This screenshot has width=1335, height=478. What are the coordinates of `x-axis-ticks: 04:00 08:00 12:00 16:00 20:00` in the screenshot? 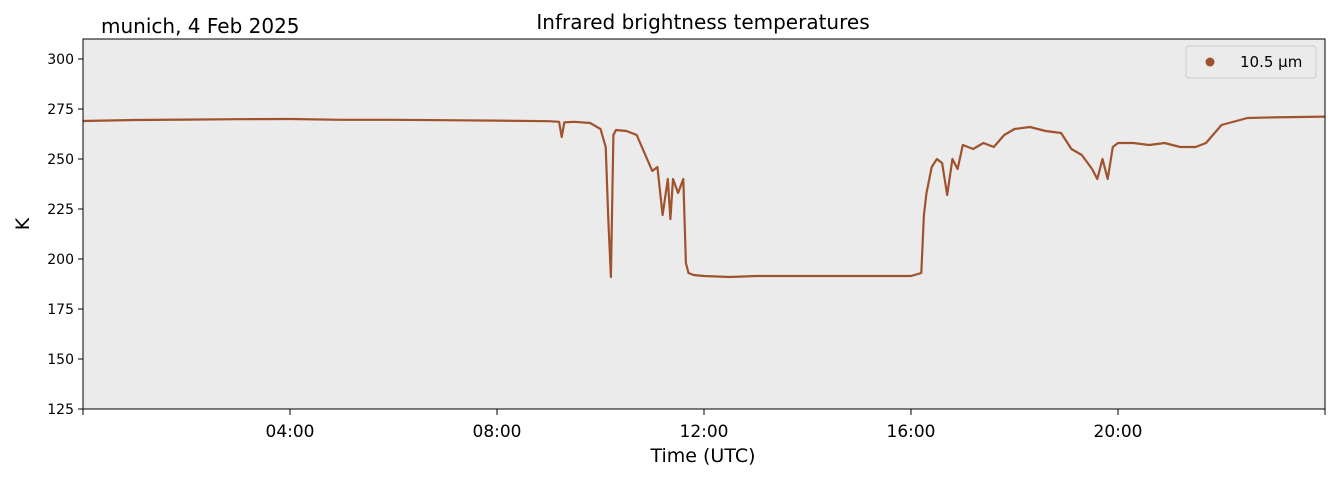 It's located at (704, 425).